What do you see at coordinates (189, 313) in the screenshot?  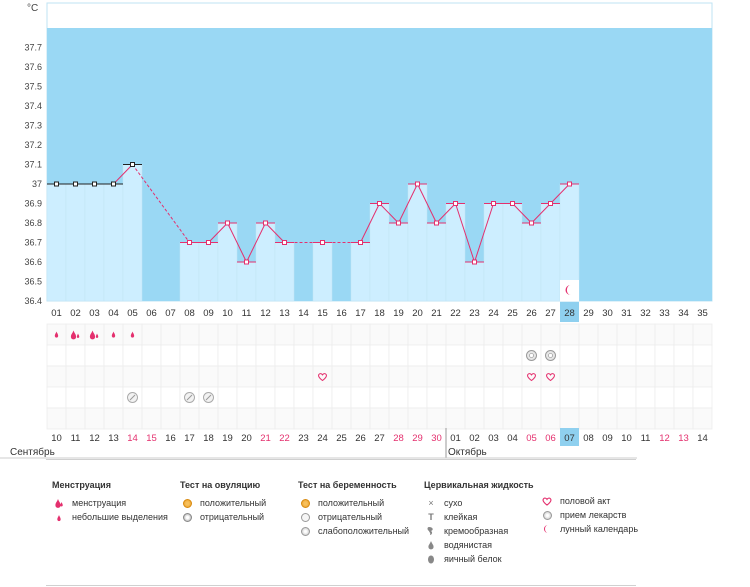 I see `cycle-day-label: 08` at bounding box center [189, 313].